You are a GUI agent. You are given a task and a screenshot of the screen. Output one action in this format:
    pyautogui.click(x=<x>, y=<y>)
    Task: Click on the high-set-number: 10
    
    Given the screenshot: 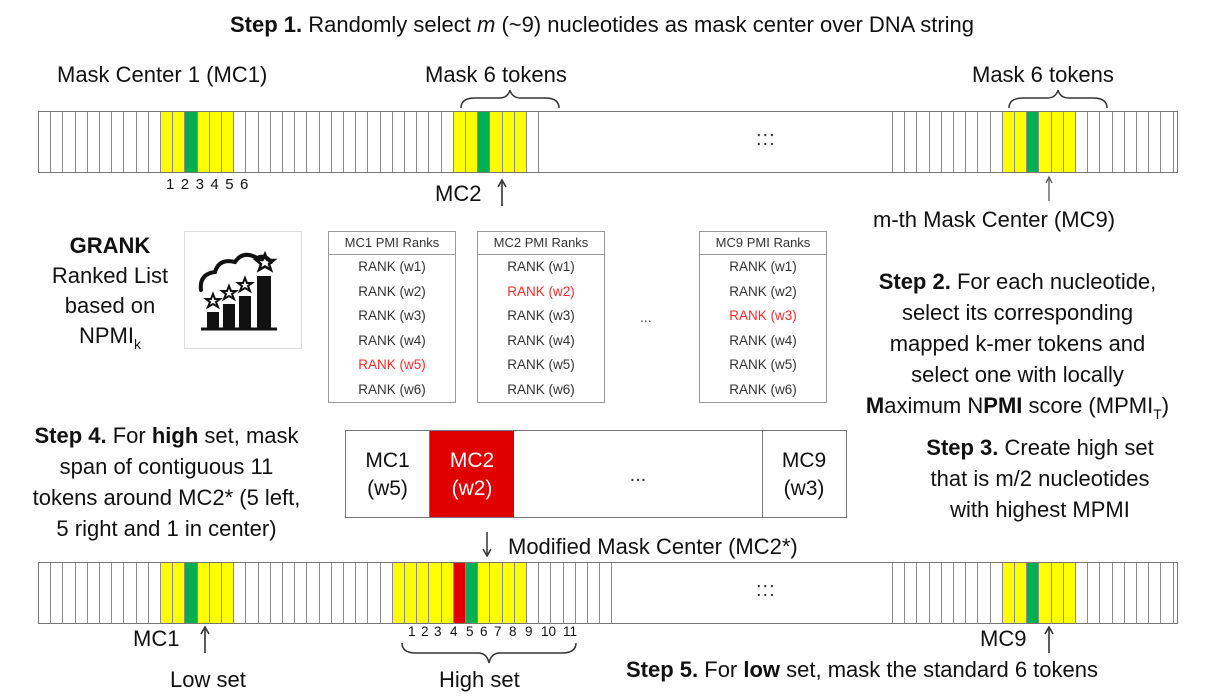 What is the action you would take?
    pyautogui.click(x=549, y=631)
    